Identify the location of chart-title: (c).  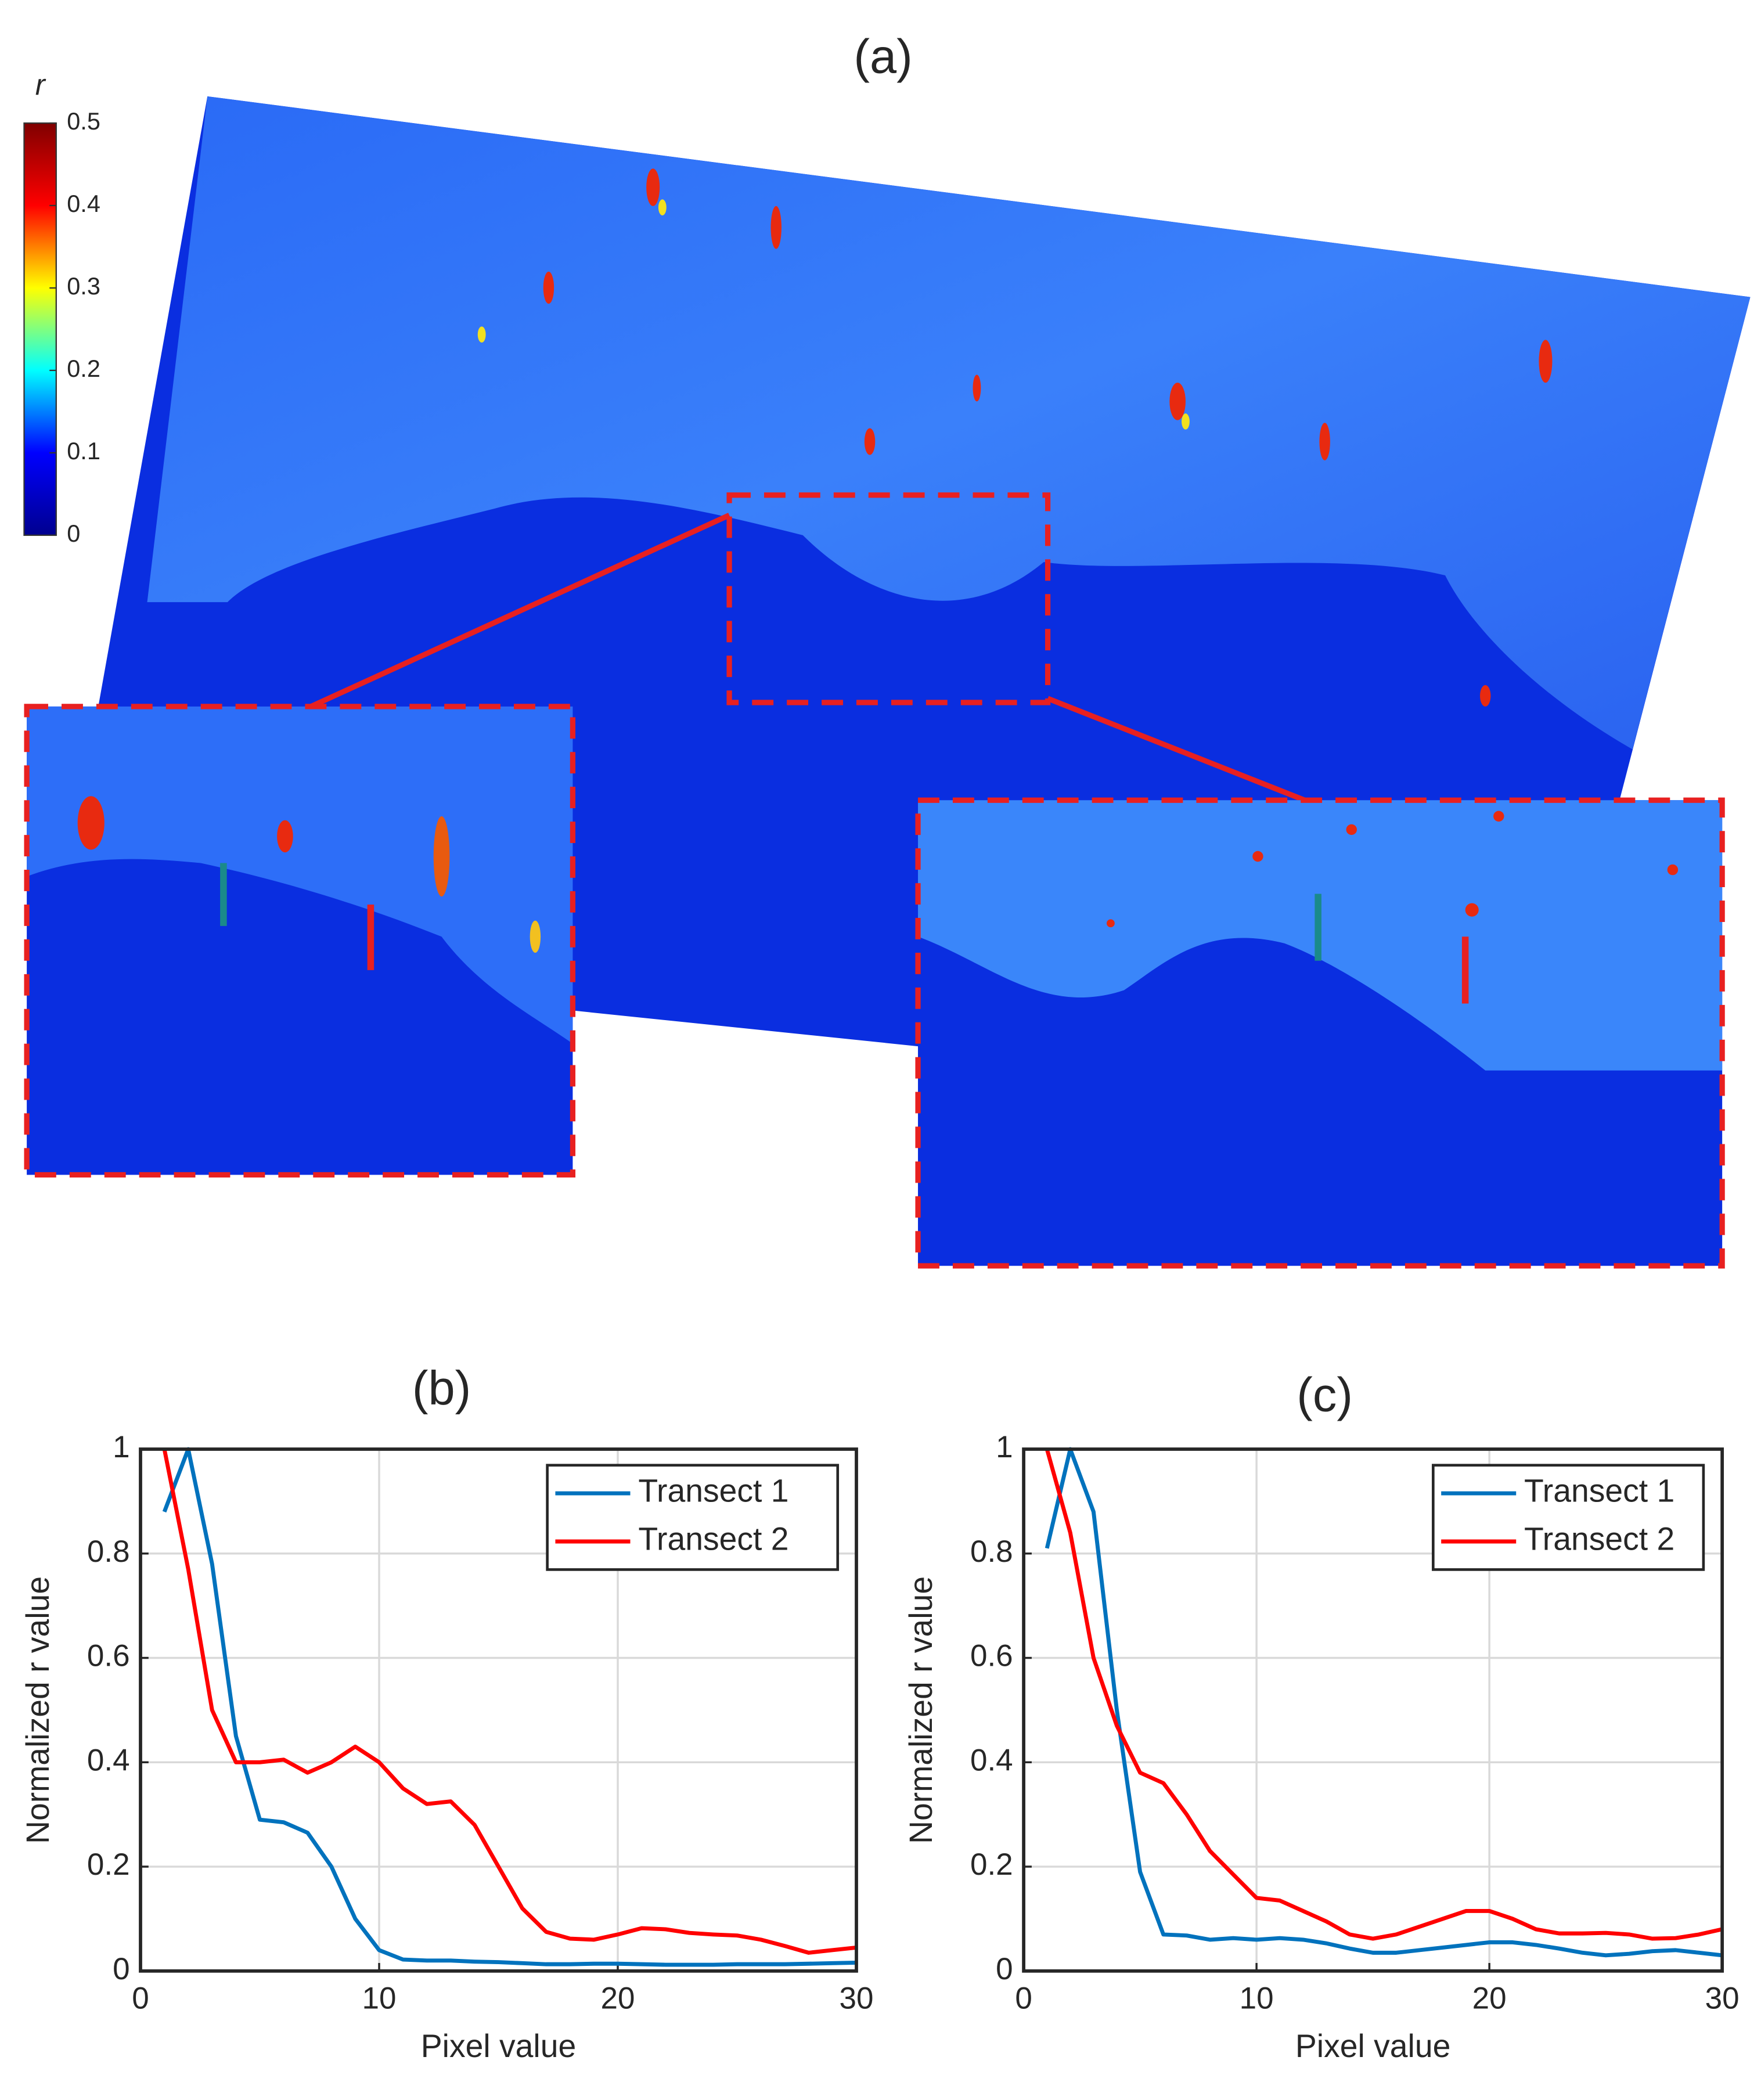
(1325, 1394).